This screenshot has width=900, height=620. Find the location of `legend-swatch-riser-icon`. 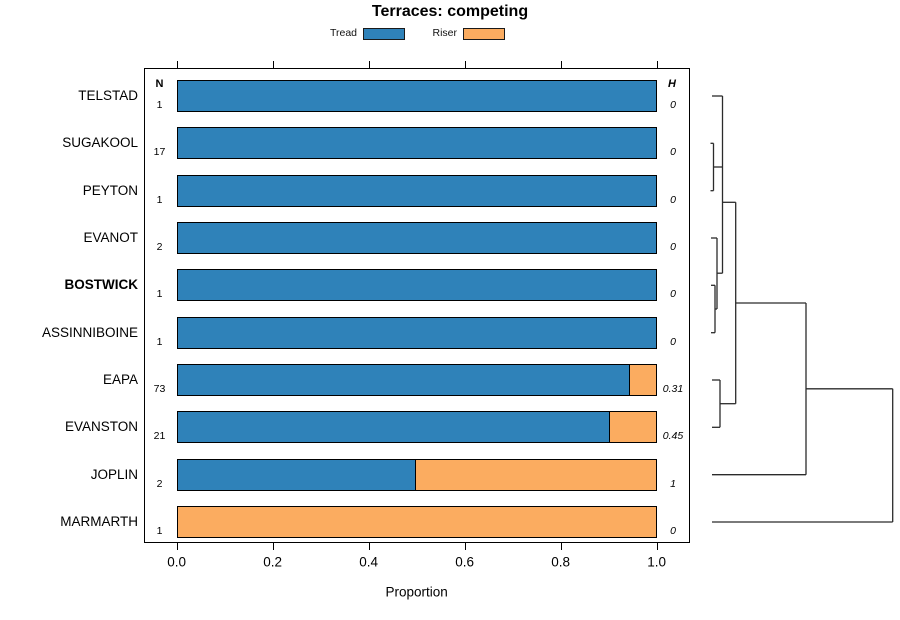

legend-swatch-riser-icon is located at coordinates (483, 33).